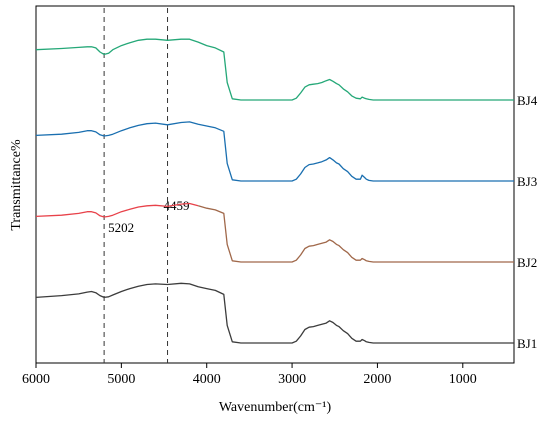  I want to click on series-line-bj4, so click(274, 69).